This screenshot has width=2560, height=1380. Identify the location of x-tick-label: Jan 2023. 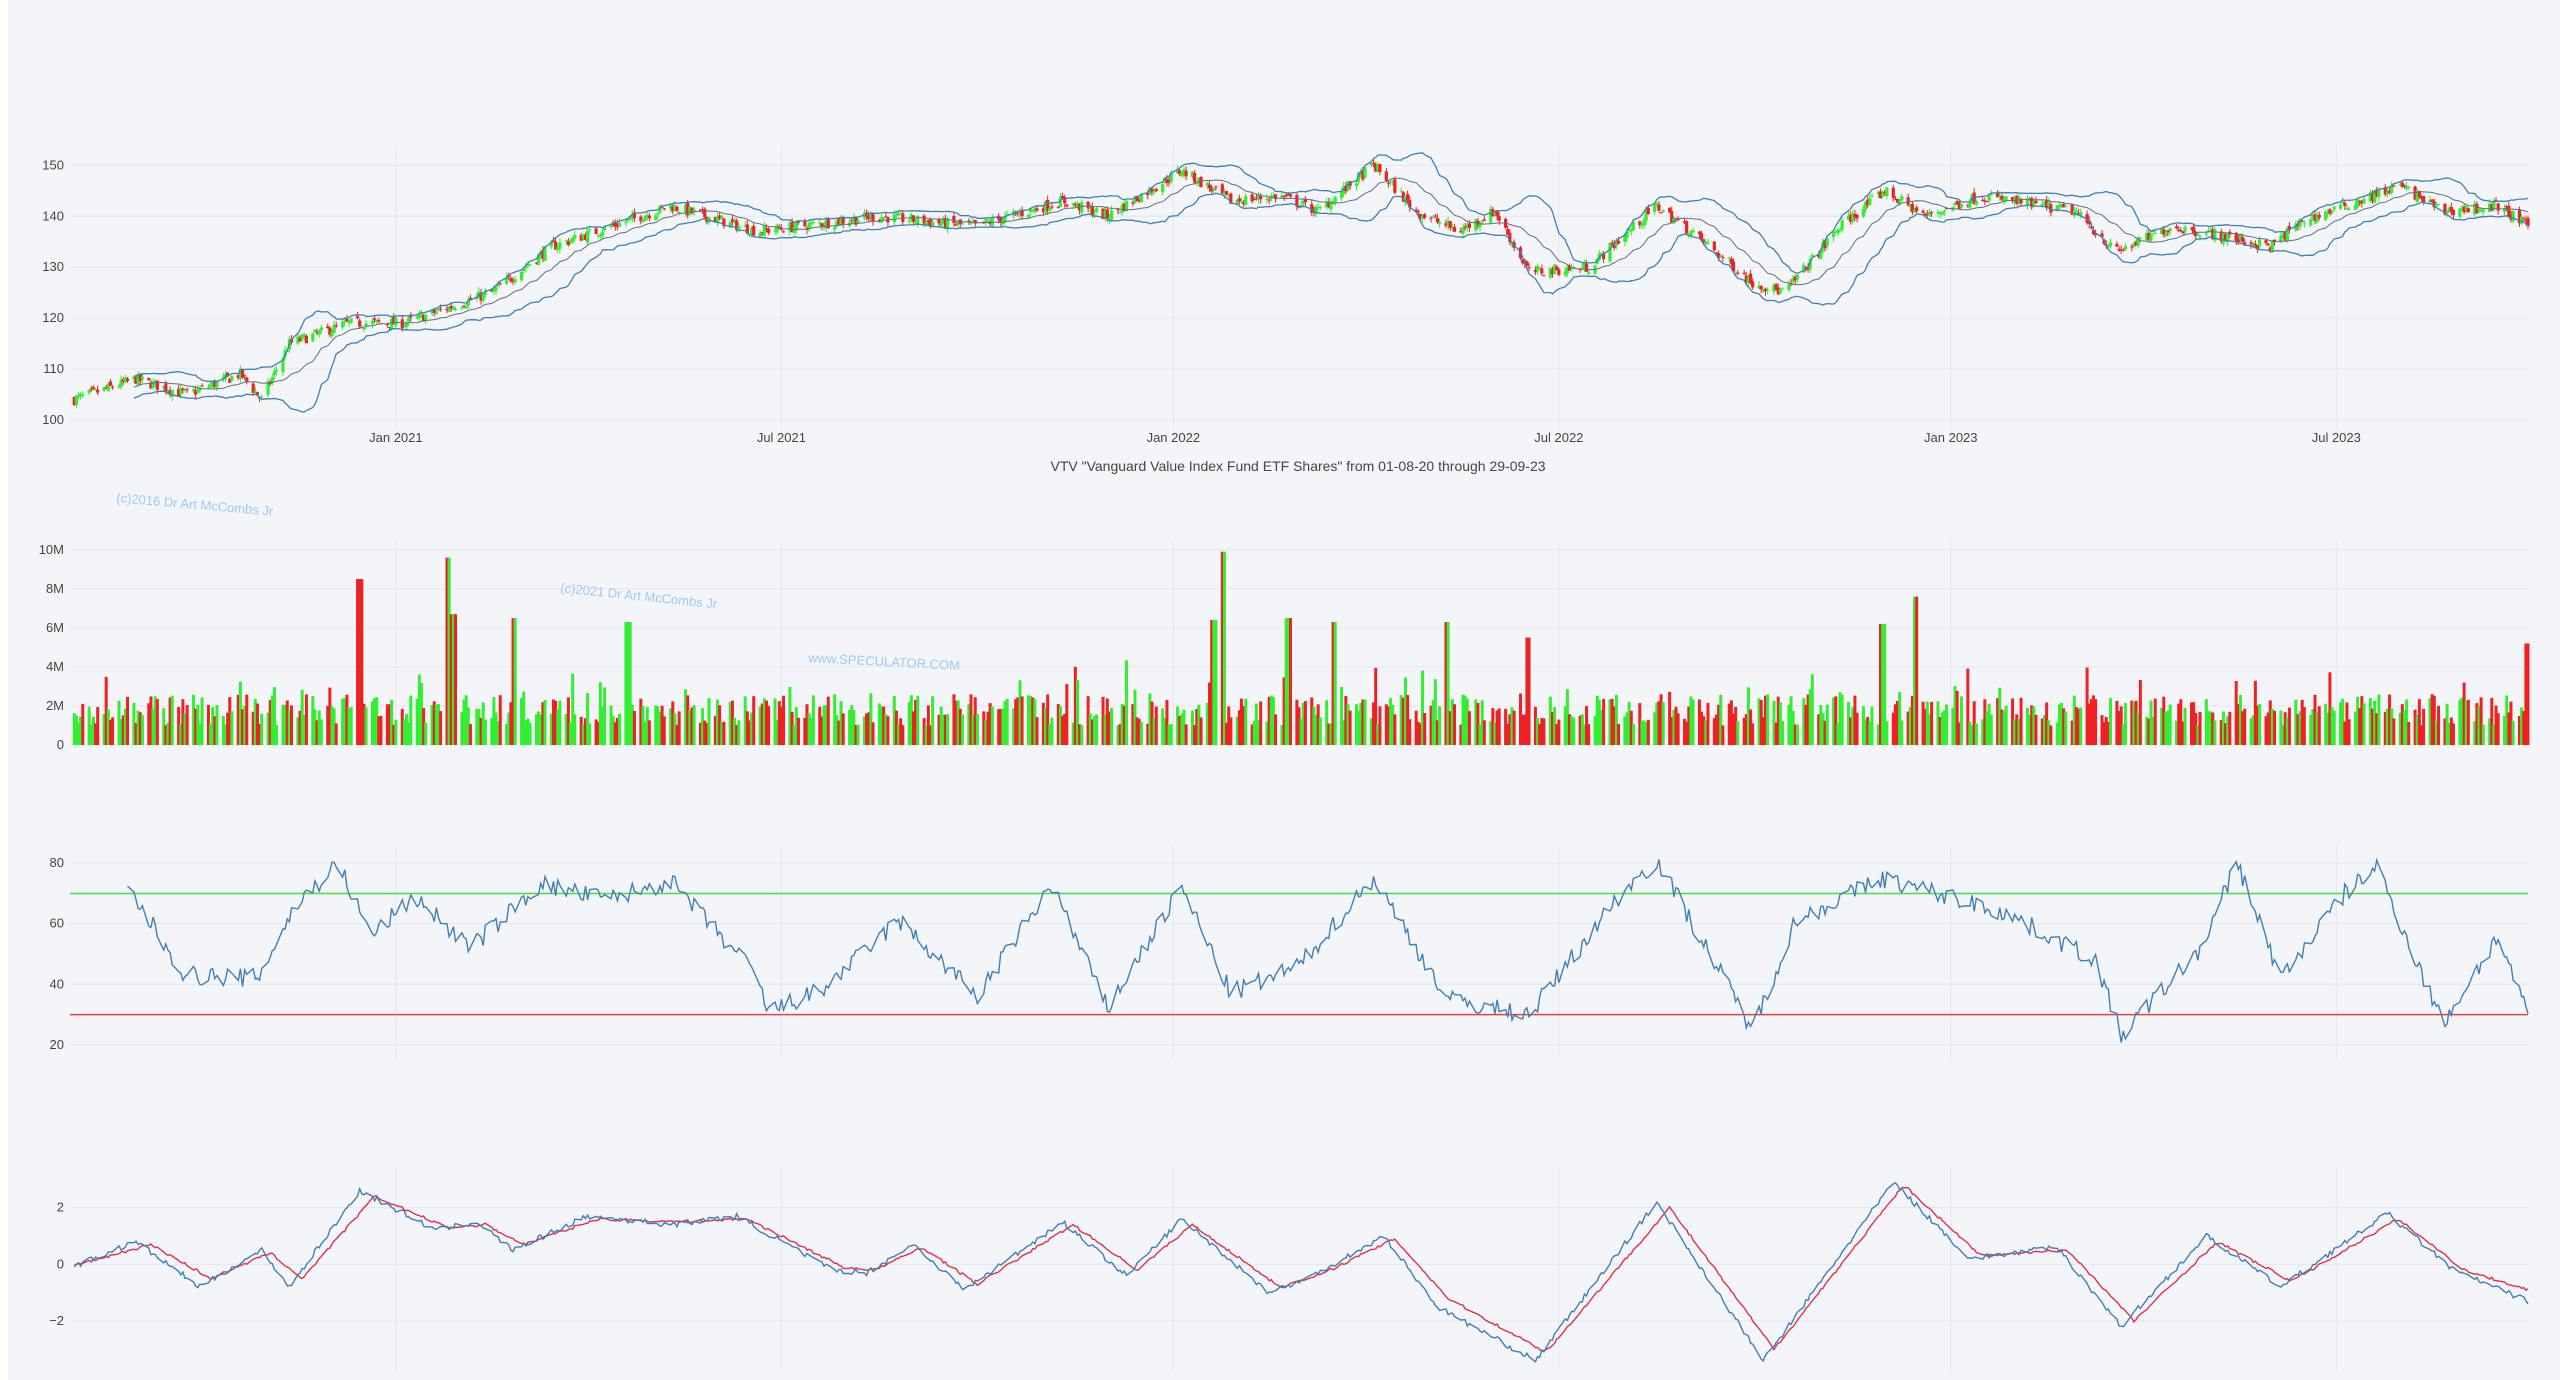
(1951, 437).